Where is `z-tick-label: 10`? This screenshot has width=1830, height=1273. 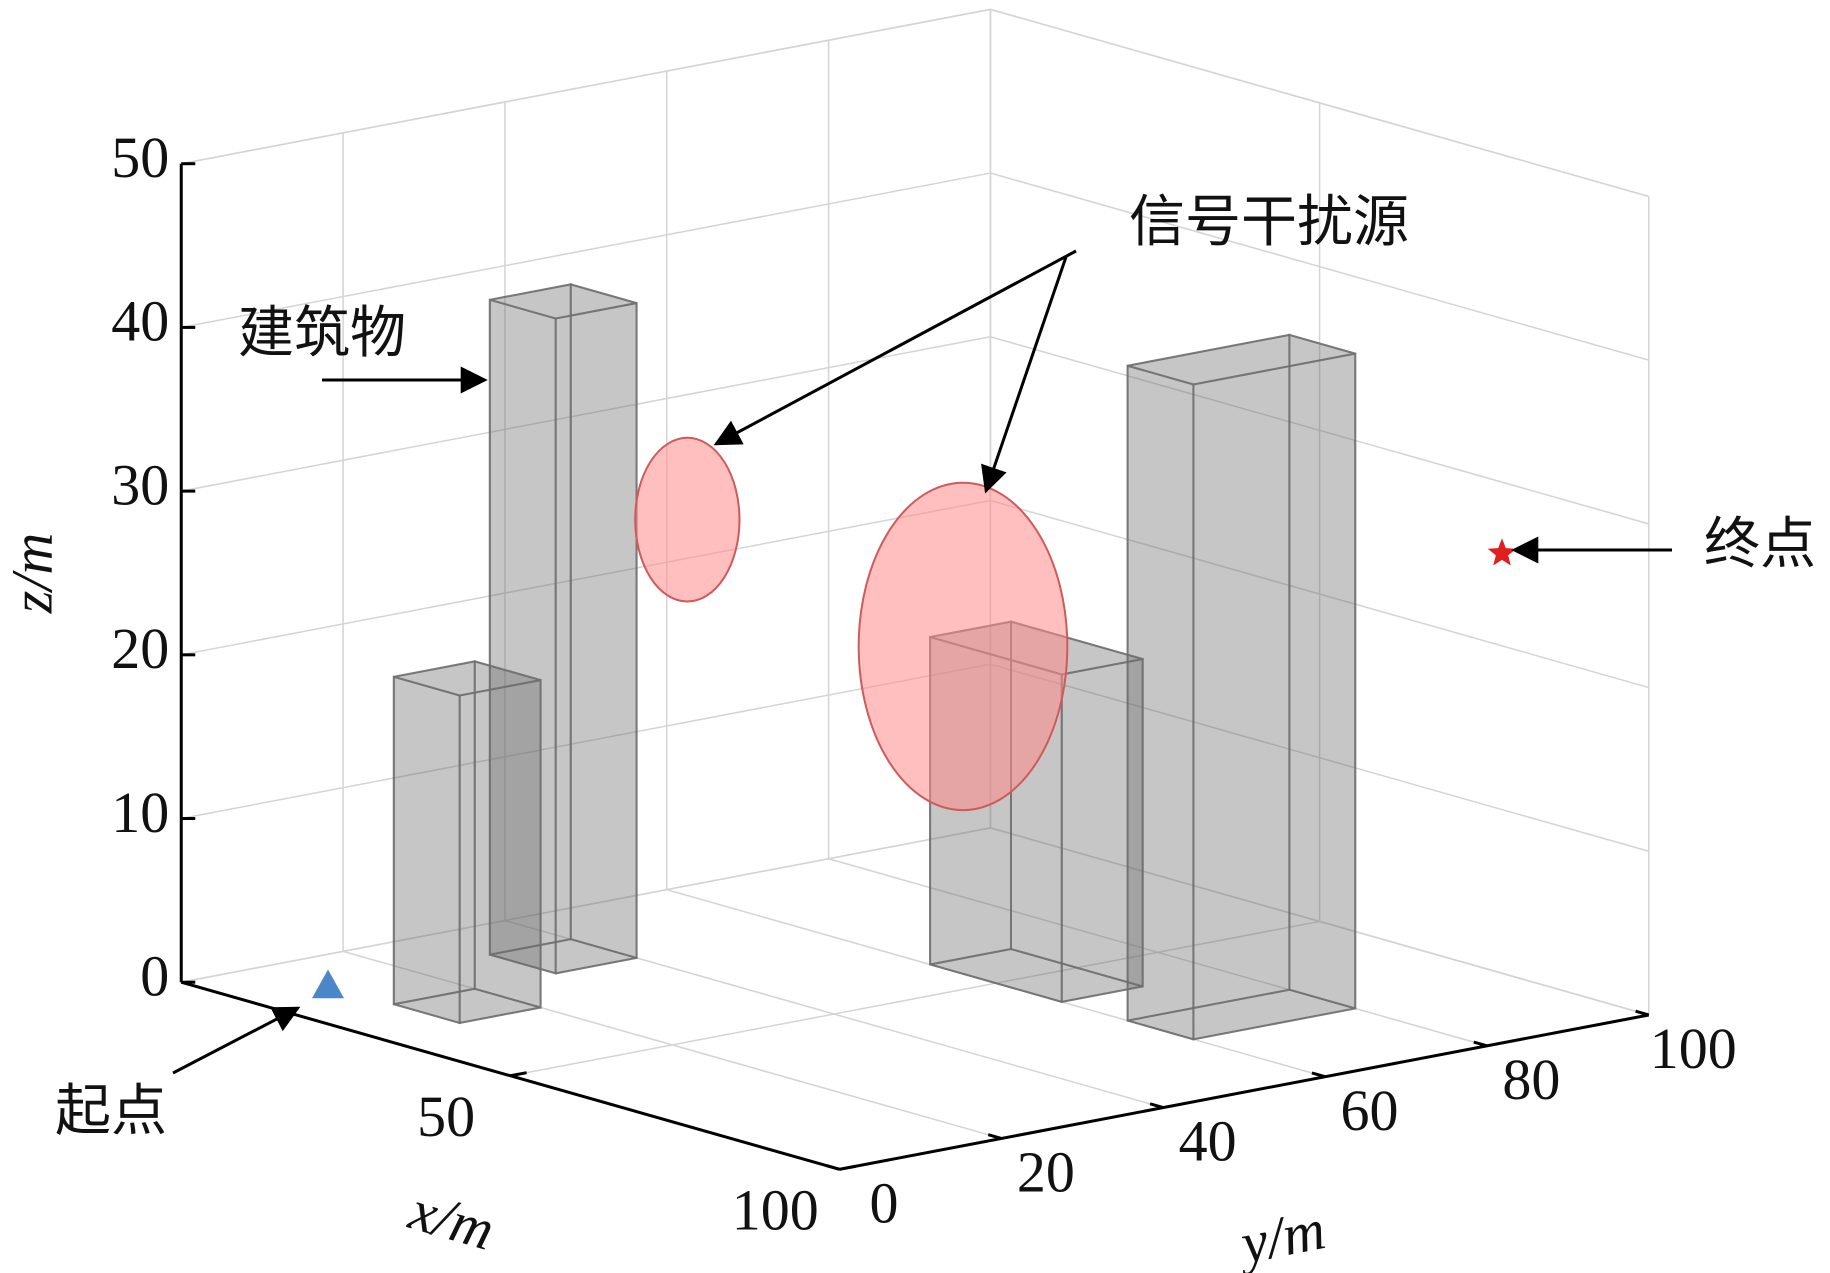 z-tick-label: 10 is located at coordinates (140, 812).